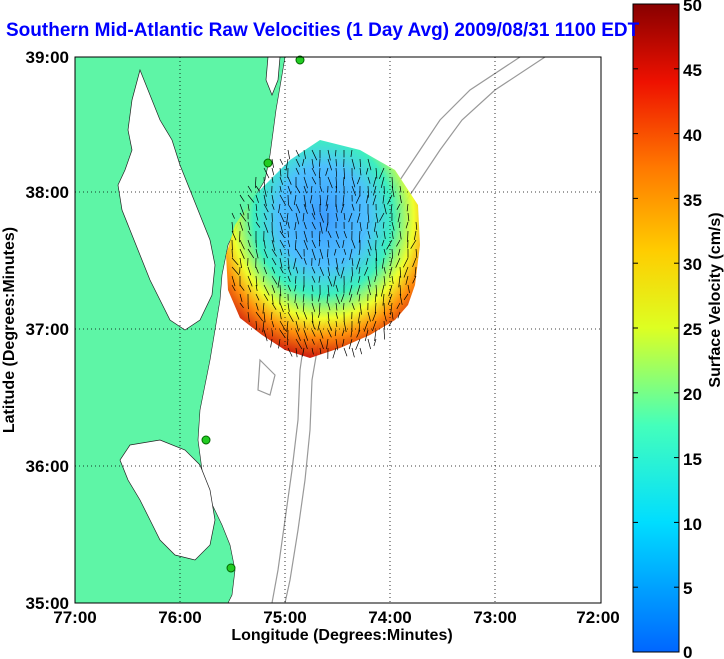  What do you see at coordinates (656, 328) in the screenshot?
I see `colorbar-gradient` at bounding box center [656, 328].